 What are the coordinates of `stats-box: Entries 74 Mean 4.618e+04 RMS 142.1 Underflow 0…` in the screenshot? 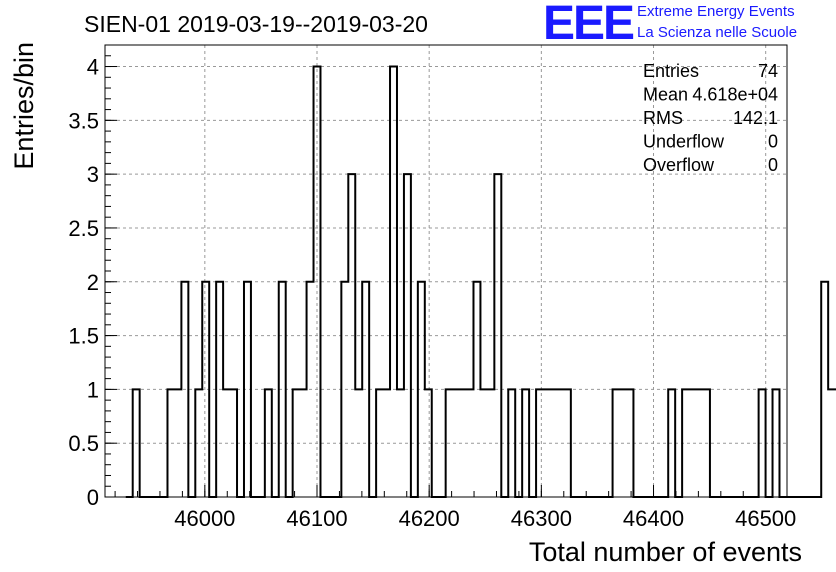 It's located at (710, 118).